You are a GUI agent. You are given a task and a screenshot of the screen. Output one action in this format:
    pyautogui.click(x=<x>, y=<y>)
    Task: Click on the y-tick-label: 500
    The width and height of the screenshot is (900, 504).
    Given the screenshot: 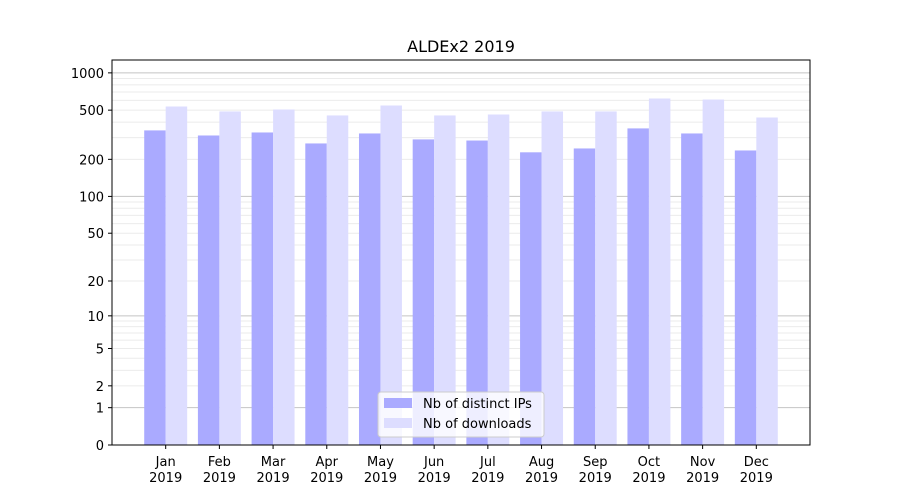 What is the action you would take?
    pyautogui.click(x=91, y=111)
    